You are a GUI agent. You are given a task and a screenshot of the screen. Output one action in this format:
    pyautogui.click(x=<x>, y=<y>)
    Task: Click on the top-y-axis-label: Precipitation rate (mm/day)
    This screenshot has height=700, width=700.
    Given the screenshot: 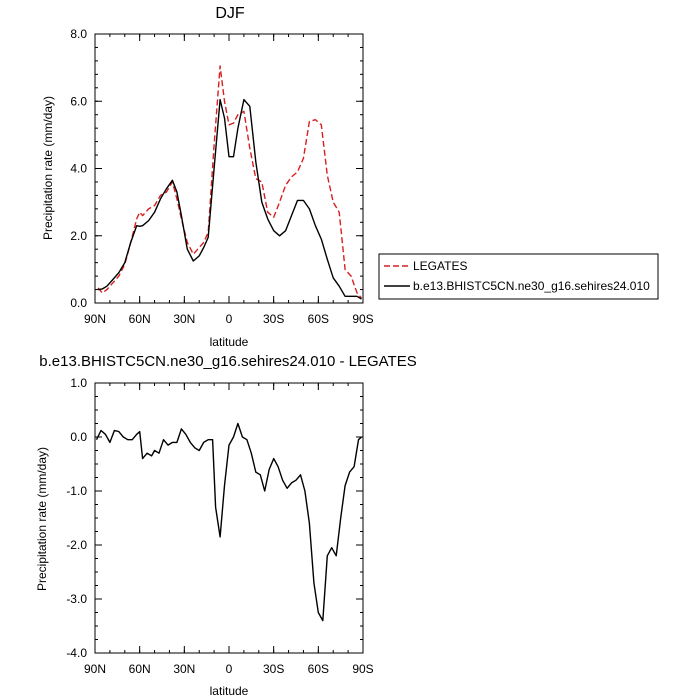 What is the action you would take?
    pyautogui.click(x=48, y=168)
    